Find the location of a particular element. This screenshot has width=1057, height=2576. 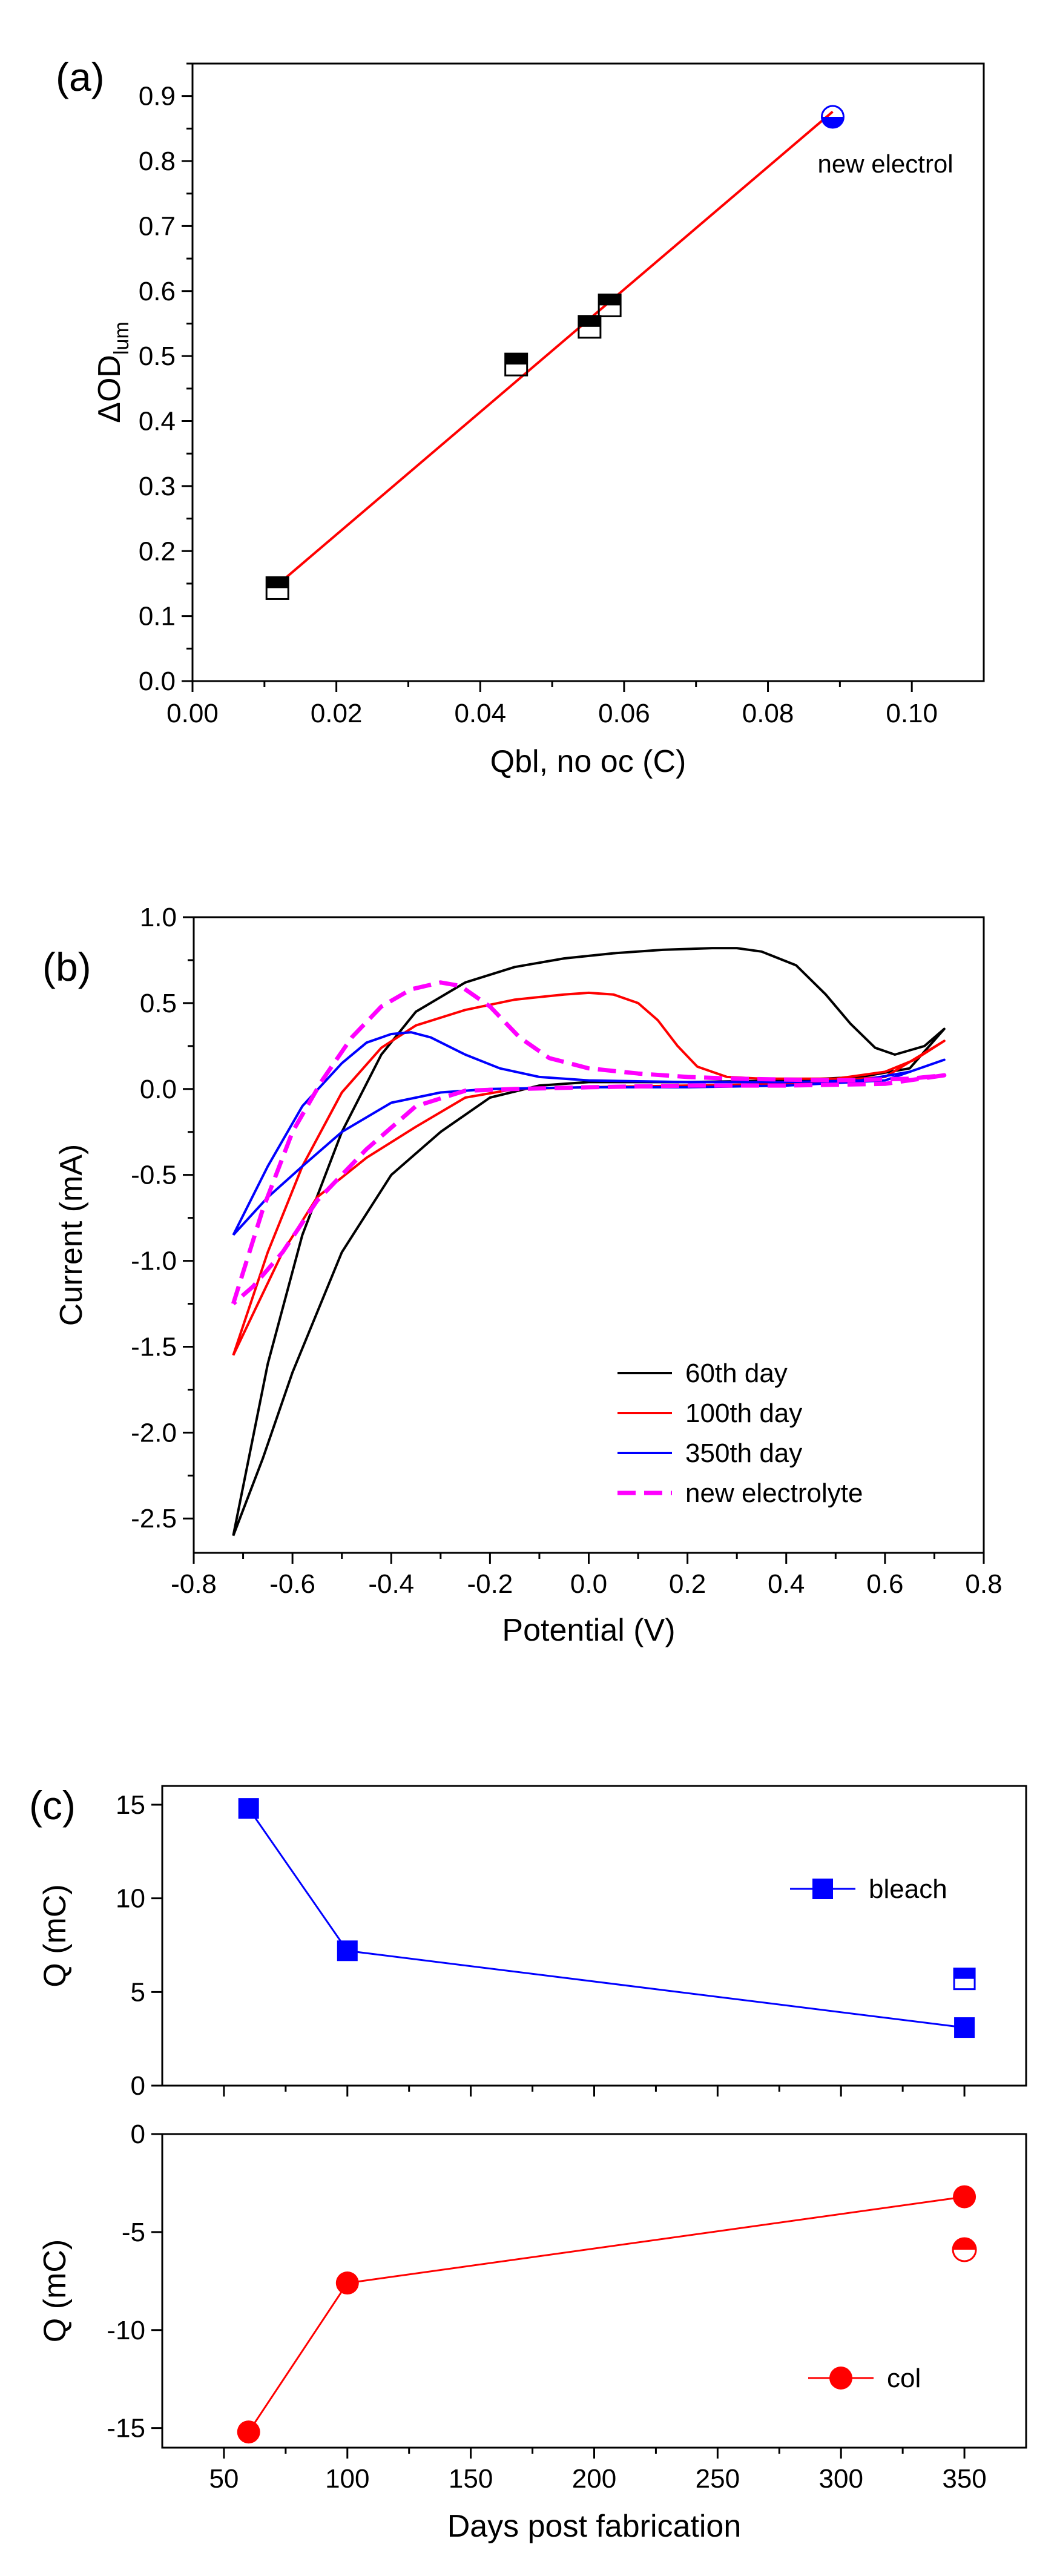

series-line is located at coordinates (606, 1918).